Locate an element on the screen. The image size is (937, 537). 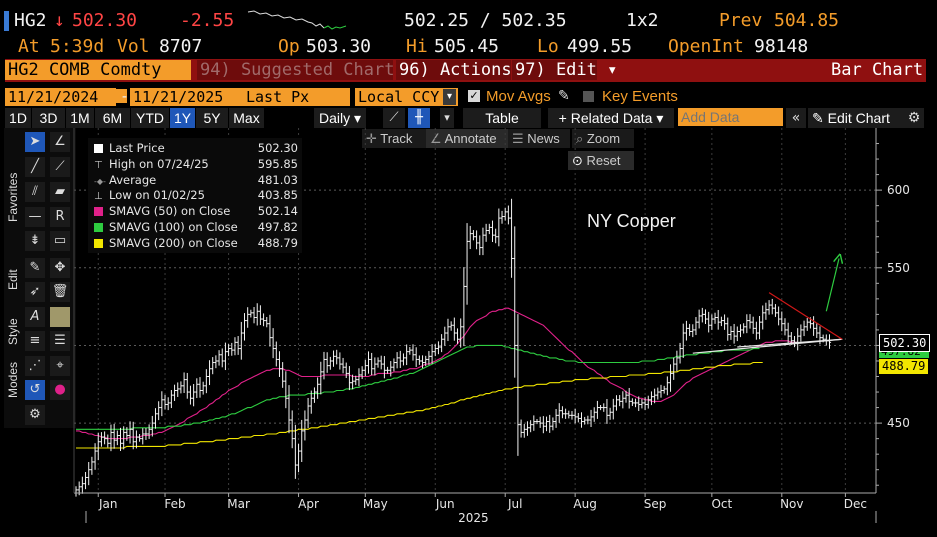
legend-item: ⊤ High on 07/24/25 595.85 is located at coordinates (196, 164).